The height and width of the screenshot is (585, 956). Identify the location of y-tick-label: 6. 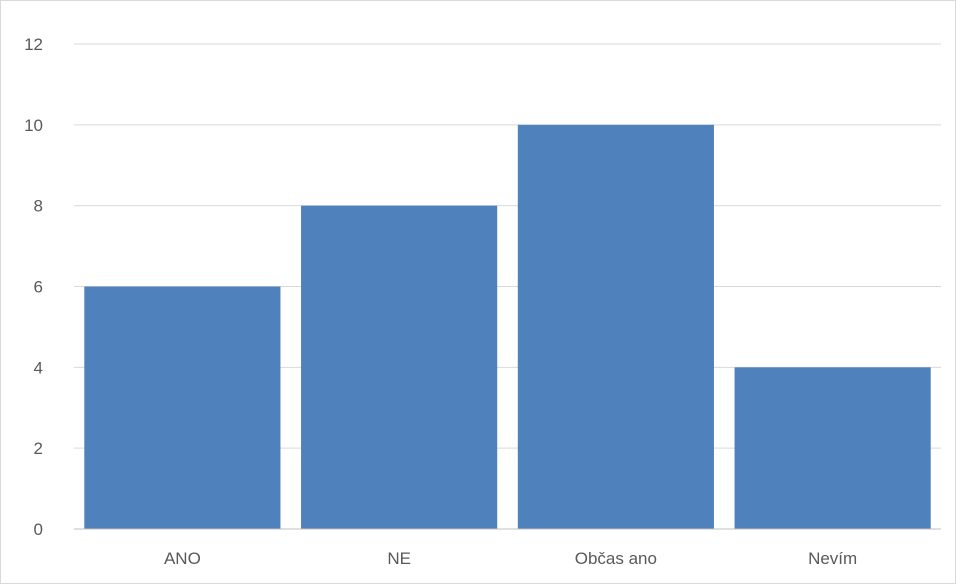
(38, 287).